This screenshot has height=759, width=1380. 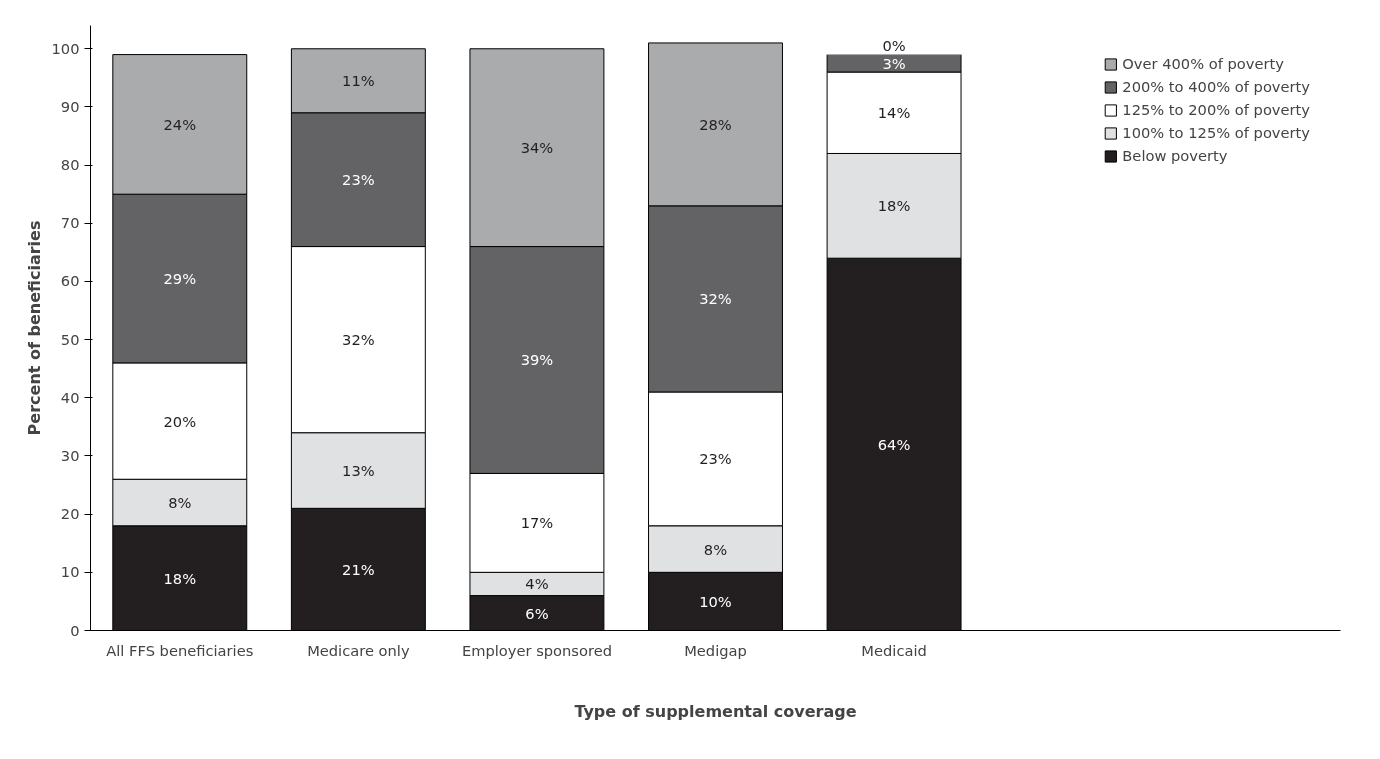 I want to click on x-axis-title: Type of supplemental coverage, so click(x=715, y=711).